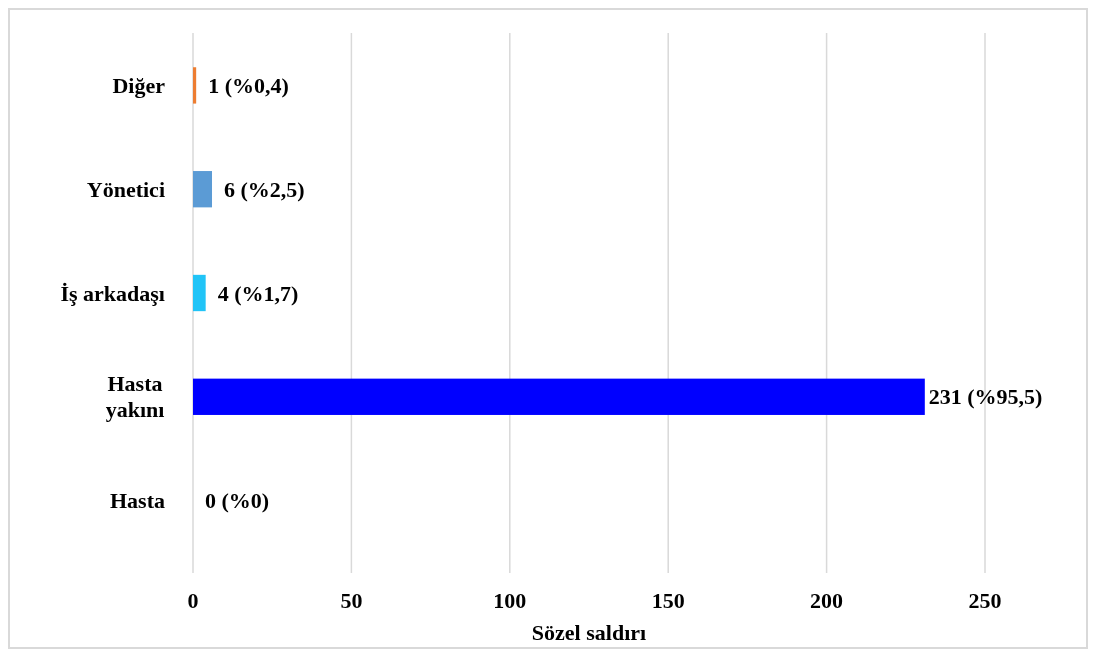  Describe the element at coordinates (589, 632) in the screenshot. I see `x-axis-title: Sözel saldırı` at that location.